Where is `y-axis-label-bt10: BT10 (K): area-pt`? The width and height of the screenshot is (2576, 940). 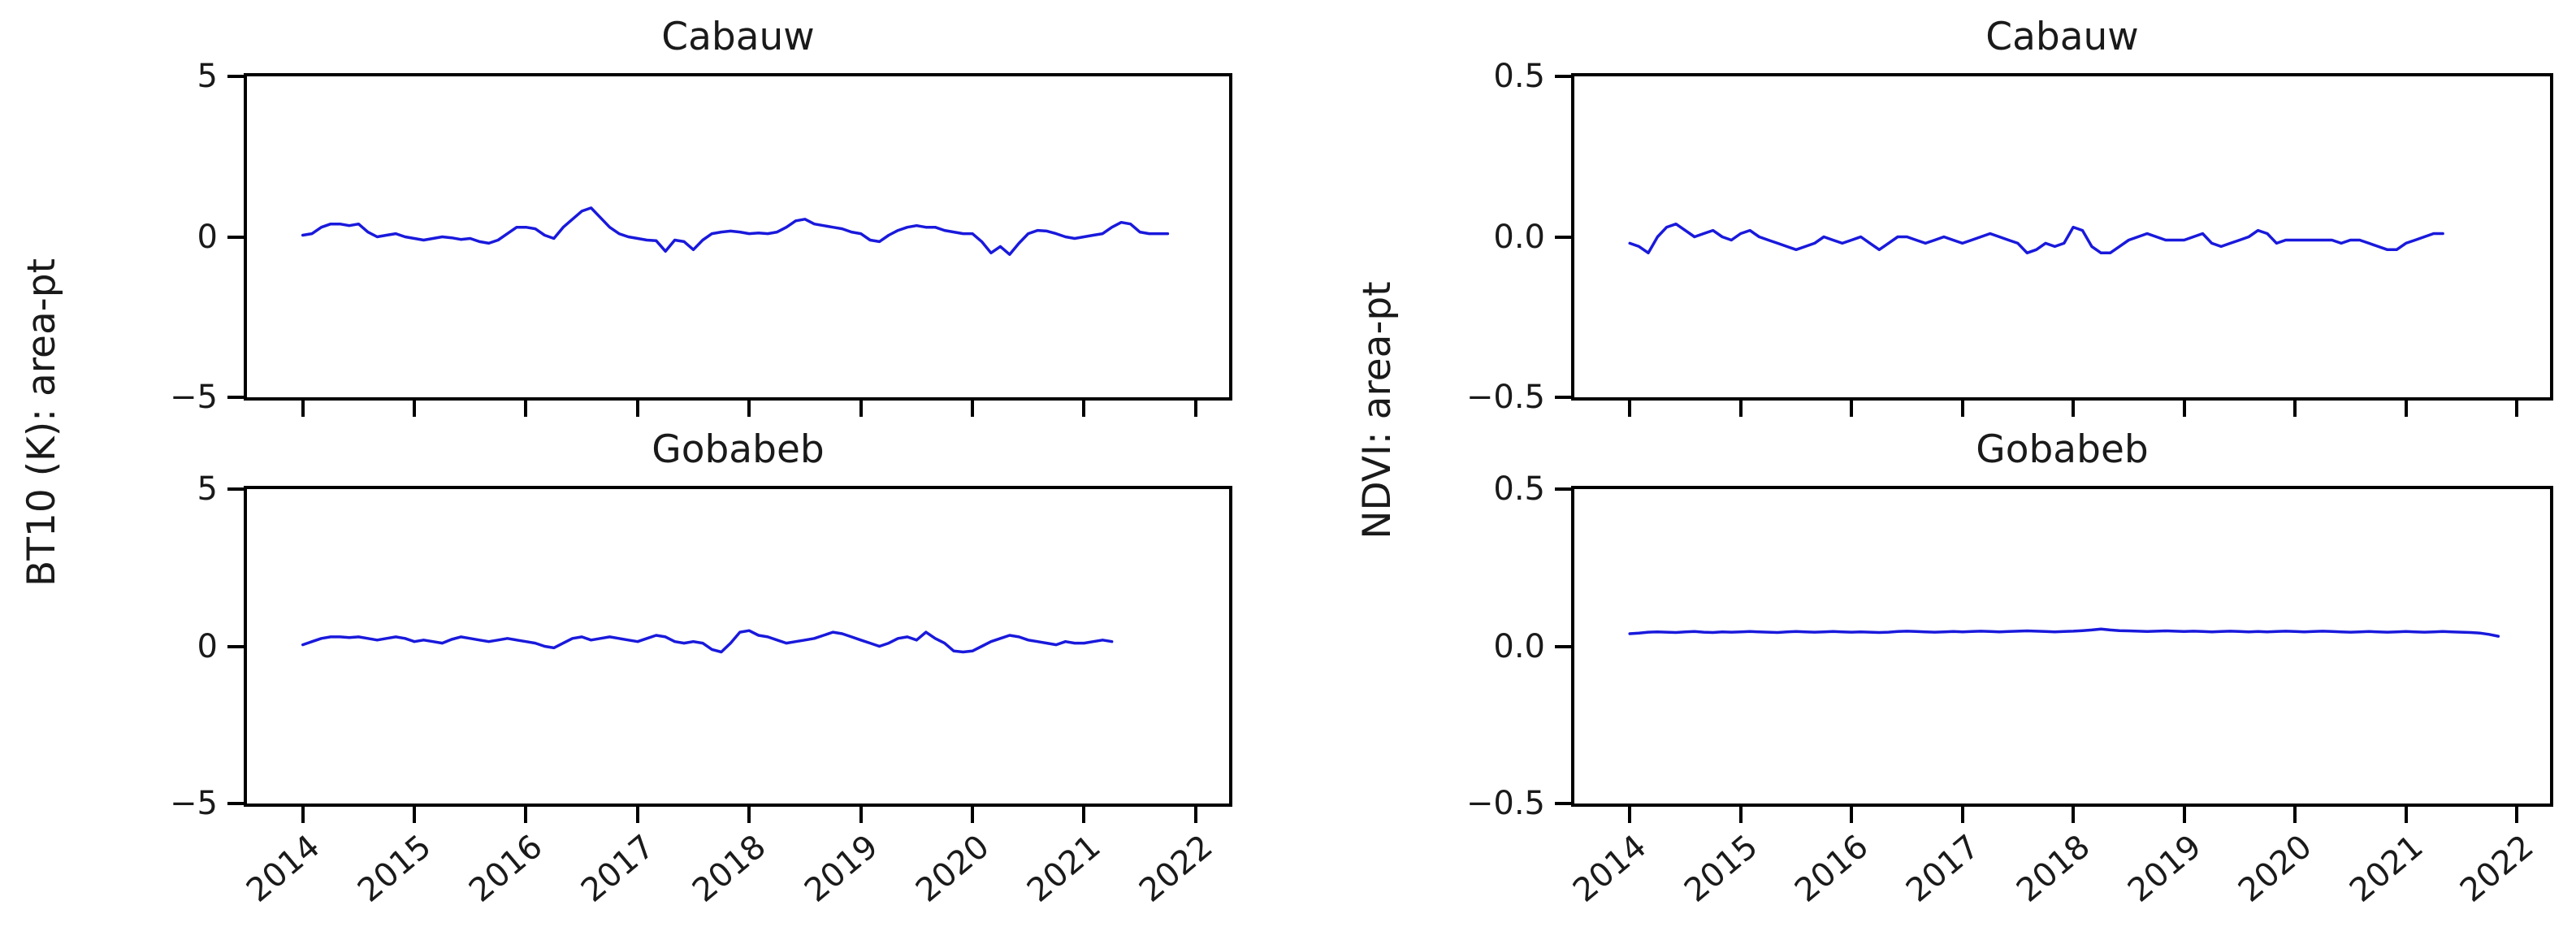 y-axis-label-bt10: BT10 (K): area-pt is located at coordinates (41, 422).